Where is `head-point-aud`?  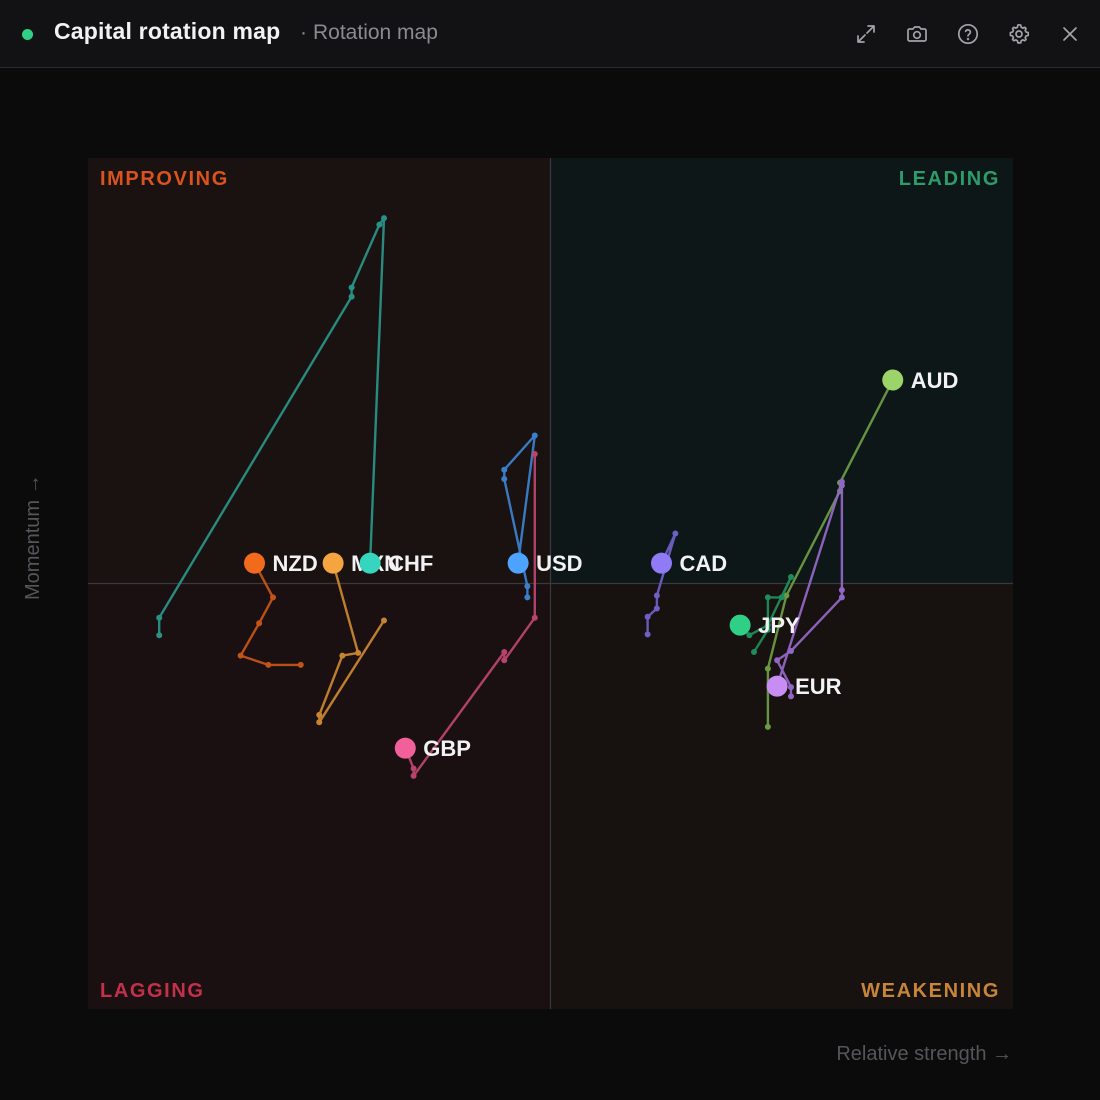 head-point-aud is located at coordinates (893, 380).